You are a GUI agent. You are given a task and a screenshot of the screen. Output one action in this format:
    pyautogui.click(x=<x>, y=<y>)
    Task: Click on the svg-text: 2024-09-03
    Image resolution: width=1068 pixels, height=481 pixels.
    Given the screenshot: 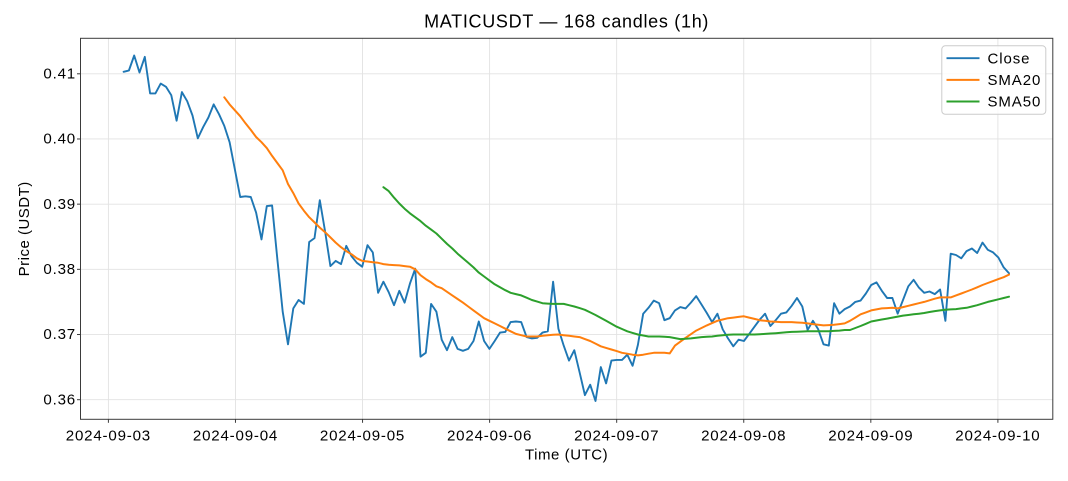 What is the action you would take?
    pyautogui.click(x=108, y=436)
    